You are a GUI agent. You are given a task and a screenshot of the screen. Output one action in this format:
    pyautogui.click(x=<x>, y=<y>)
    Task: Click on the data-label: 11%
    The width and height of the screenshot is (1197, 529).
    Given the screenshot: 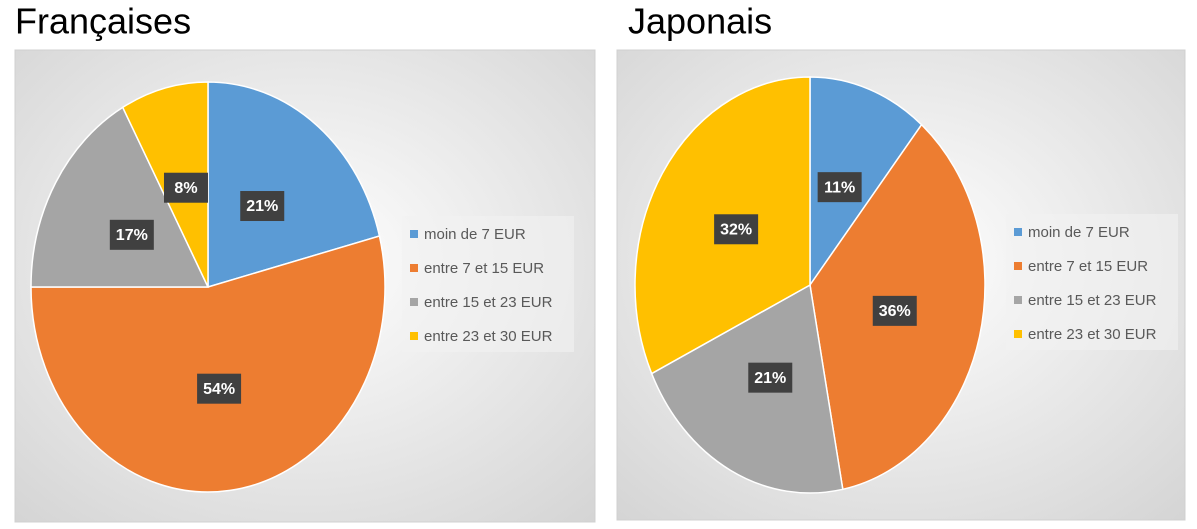 What is the action you would take?
    pyautogui.click(x=839, y=187)
    